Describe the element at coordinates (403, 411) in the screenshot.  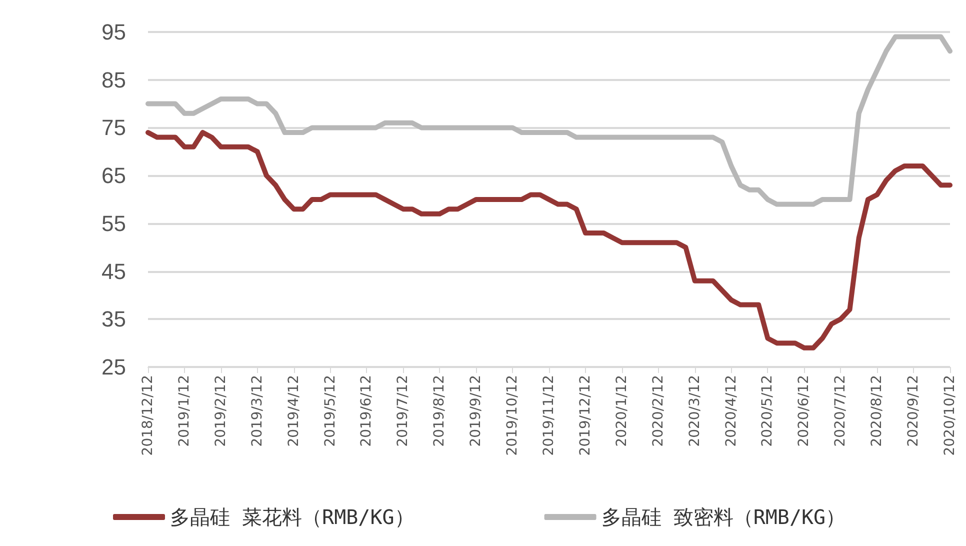
I see `x-tick-label: 2019/7/12` at that location.